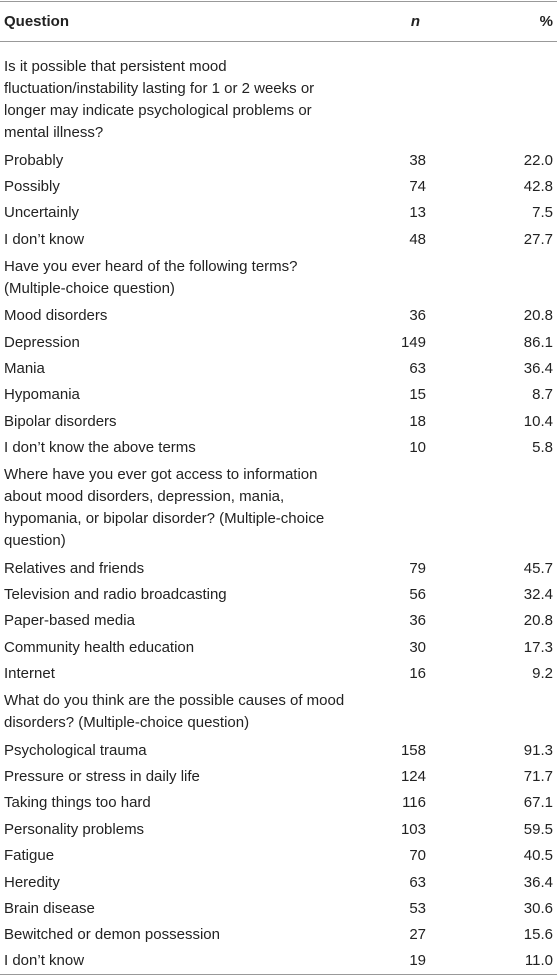 Image resolution: width=557 pixels, height=975 pixels. What do you see at coordinates (69, 621) in the screenshot?
I see `answer-cell: Paper-based media` at bounding box center [69, 621].